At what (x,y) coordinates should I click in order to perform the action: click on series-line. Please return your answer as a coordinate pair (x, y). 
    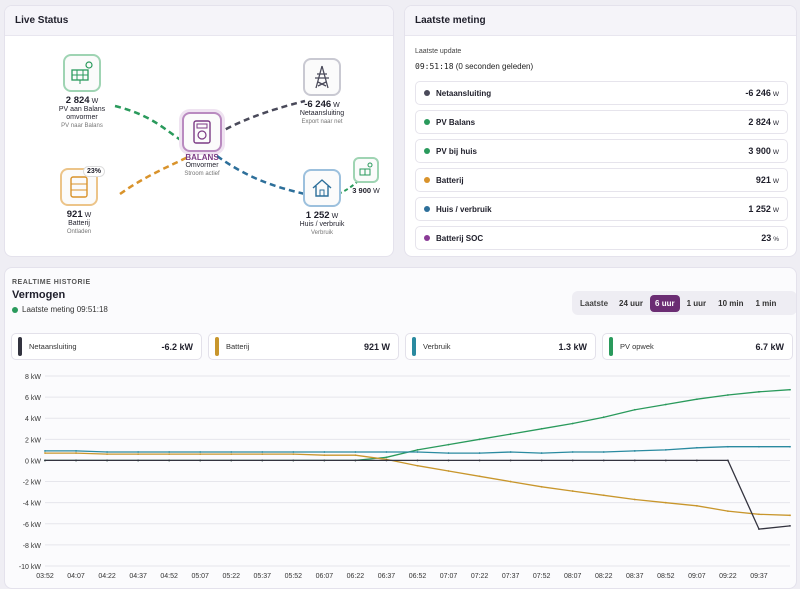
    Looking at the image, I should click on (418, 484).